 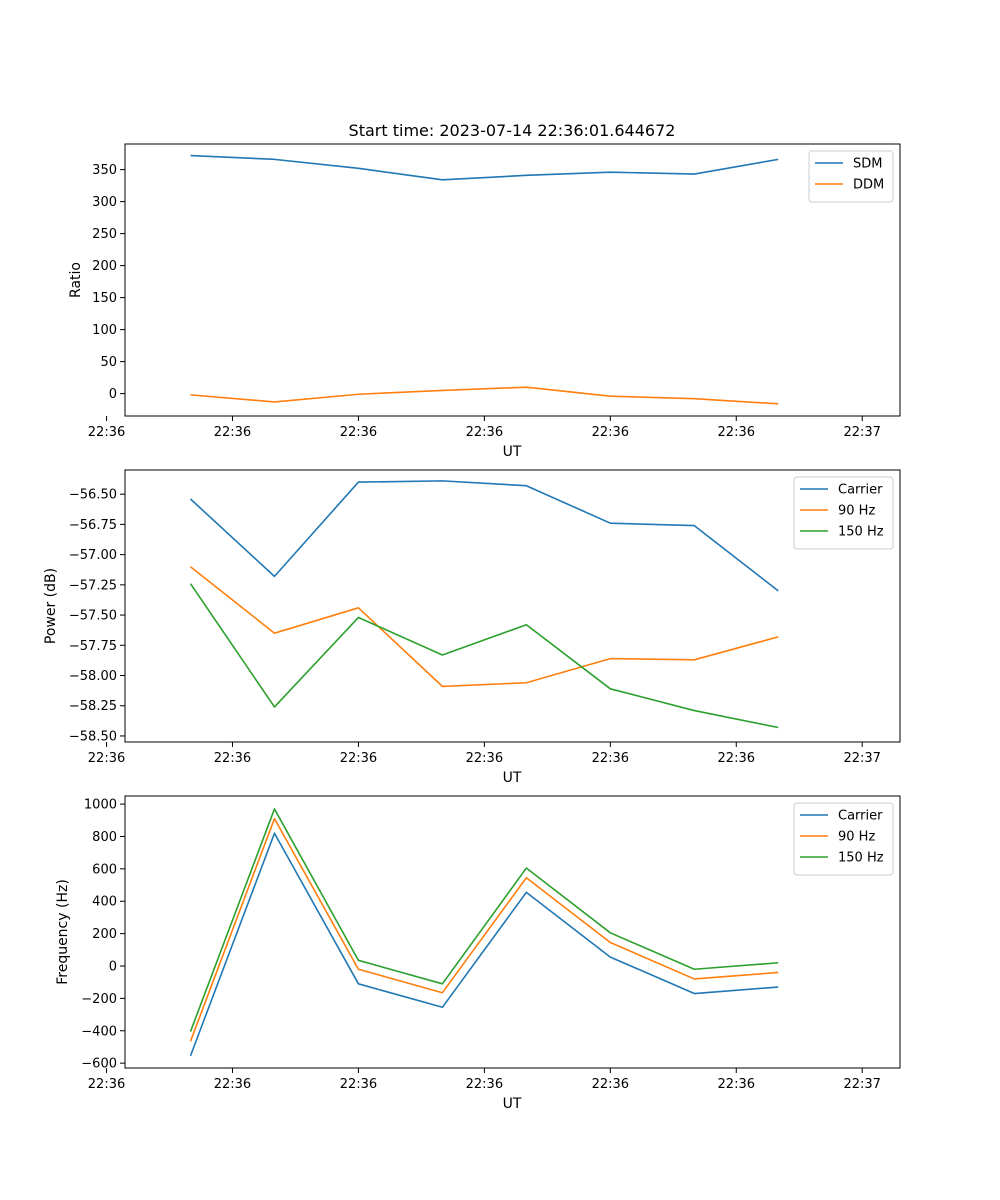 What do you see at coordinates (100, 805) in the screenshot?
I see `frequency-y-tick-label: 1000` at bounding box center [100, 805].